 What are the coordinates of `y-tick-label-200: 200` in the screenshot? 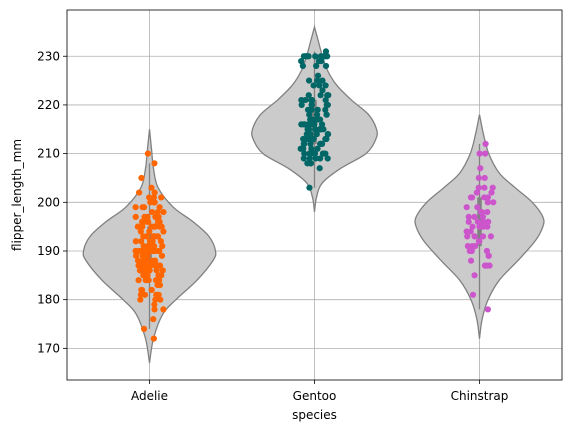 It's located at (48, 202).